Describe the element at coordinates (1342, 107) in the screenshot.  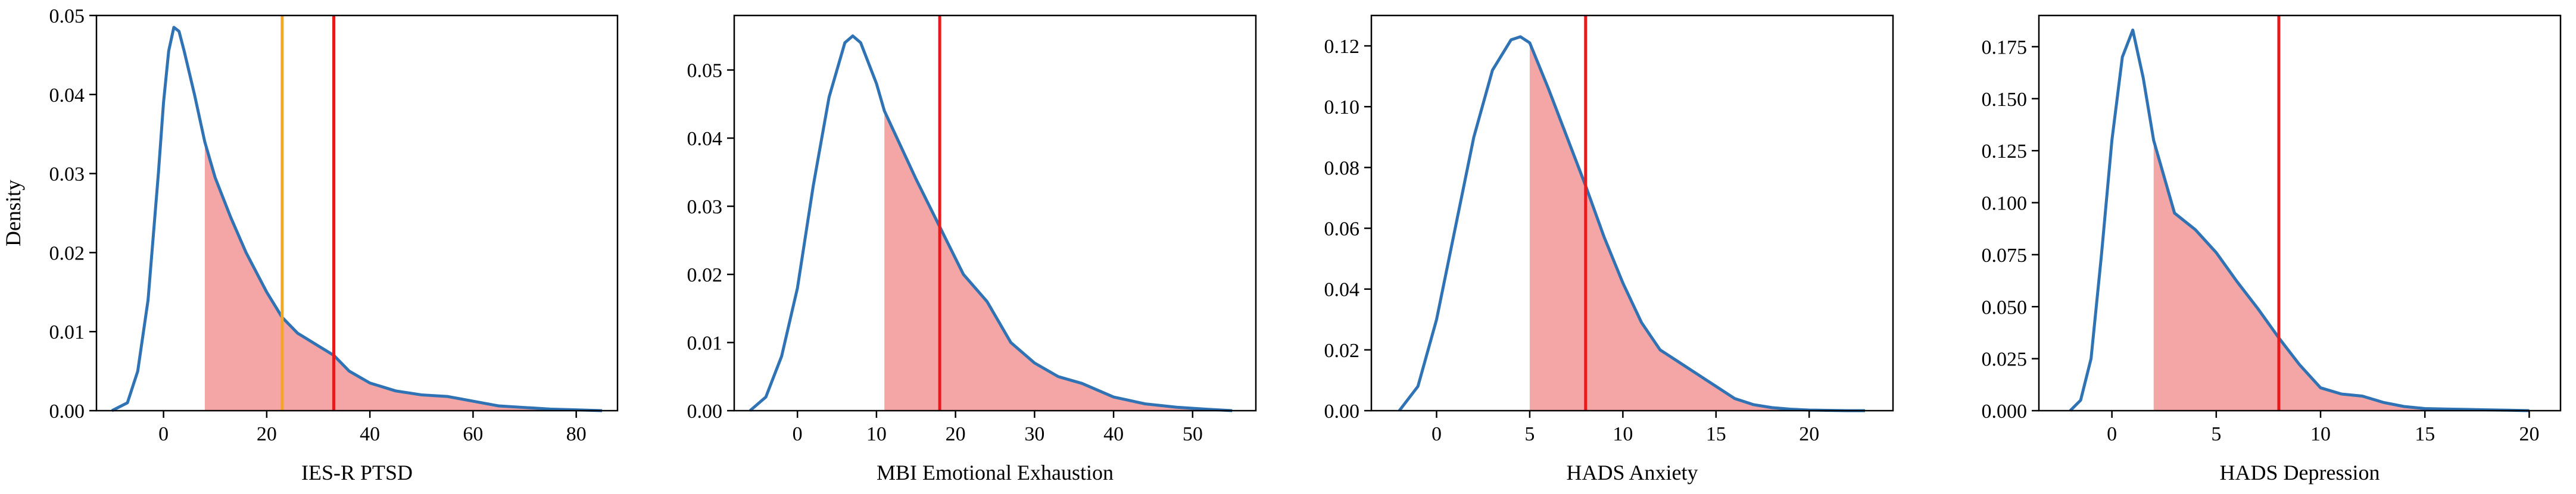
I see `y-tick-label: 0.10` at that location.